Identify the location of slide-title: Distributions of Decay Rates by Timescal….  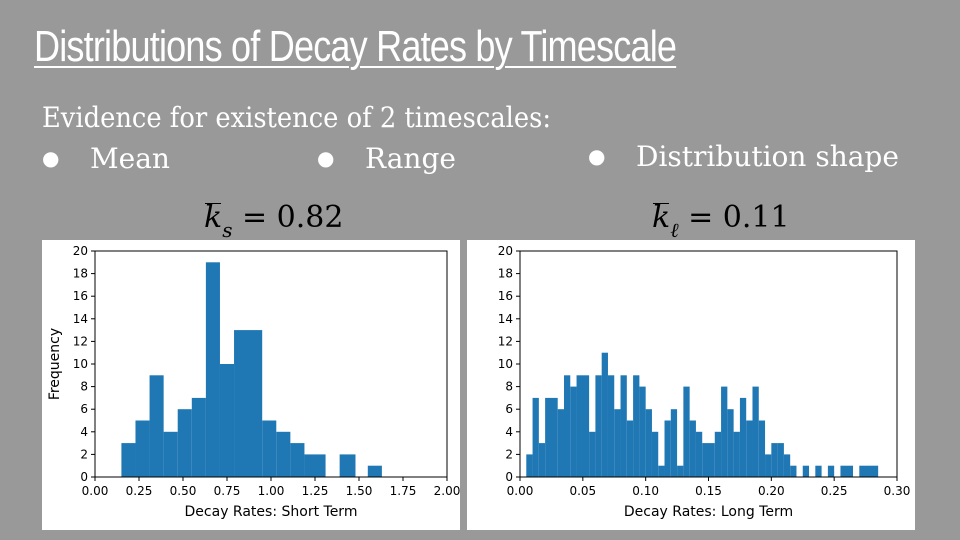
(355, 46).